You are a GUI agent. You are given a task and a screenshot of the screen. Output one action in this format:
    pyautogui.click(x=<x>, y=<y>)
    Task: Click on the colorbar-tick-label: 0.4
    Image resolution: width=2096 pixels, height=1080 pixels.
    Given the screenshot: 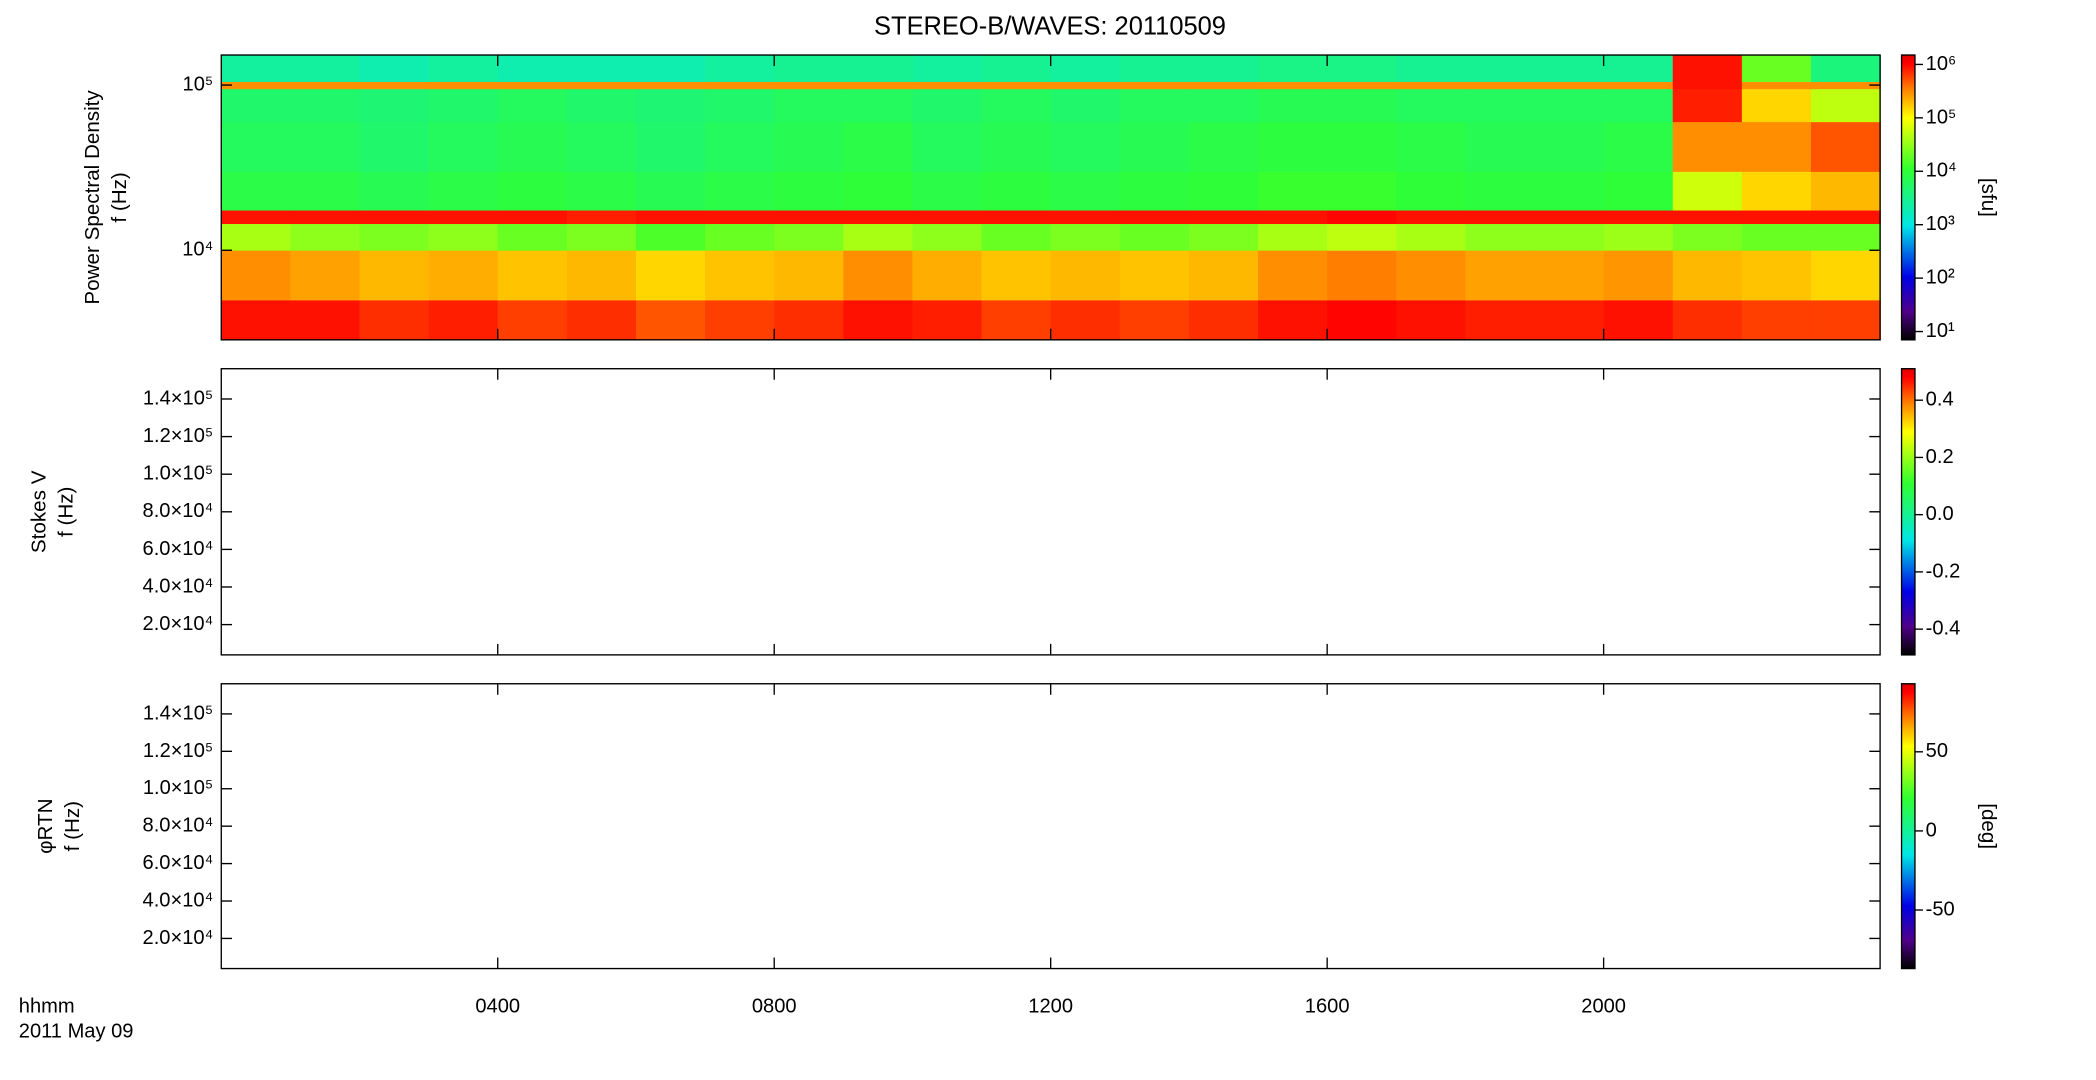 What is the action you would take?
    pyautogui.click(x=1940, y=399)
    